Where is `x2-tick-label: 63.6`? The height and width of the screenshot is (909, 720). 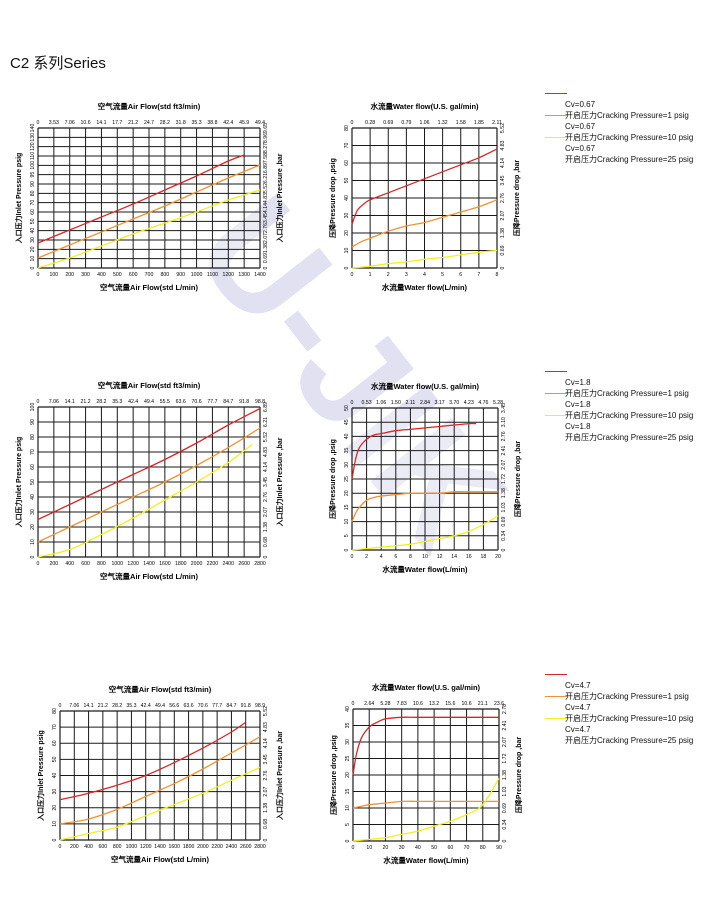
x2-tick-label: 63.6 is located at coordinates (189, 706).